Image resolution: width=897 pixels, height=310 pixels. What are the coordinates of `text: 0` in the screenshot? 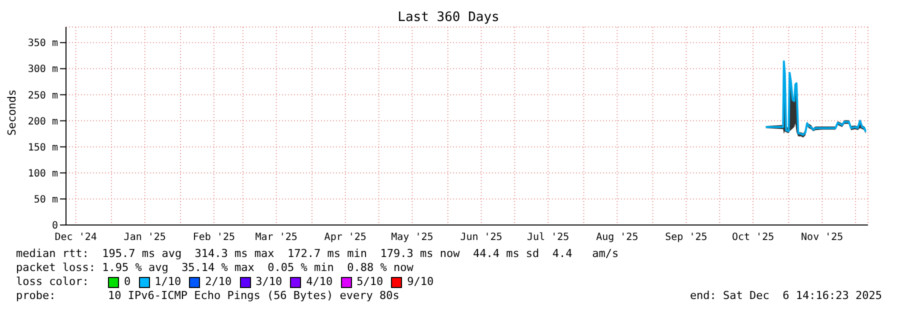 It's located at (127, 282).